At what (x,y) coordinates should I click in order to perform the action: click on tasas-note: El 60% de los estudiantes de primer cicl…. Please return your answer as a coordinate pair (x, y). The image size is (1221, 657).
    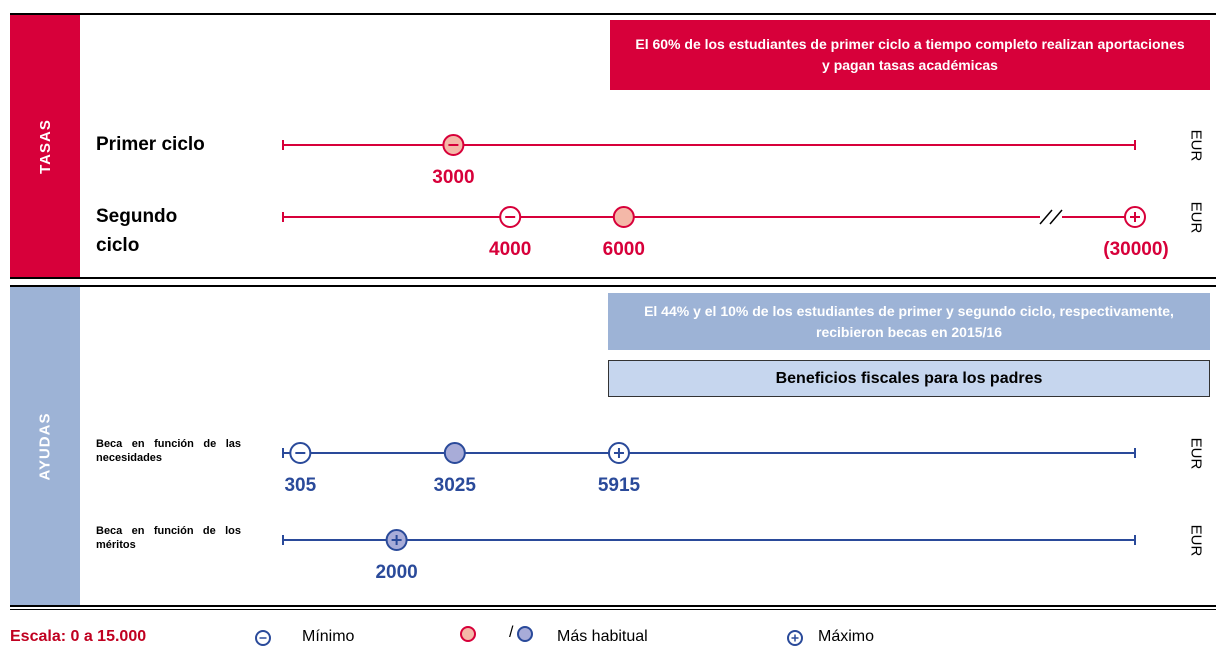
    Looking at the image, I should click on (910, 55).